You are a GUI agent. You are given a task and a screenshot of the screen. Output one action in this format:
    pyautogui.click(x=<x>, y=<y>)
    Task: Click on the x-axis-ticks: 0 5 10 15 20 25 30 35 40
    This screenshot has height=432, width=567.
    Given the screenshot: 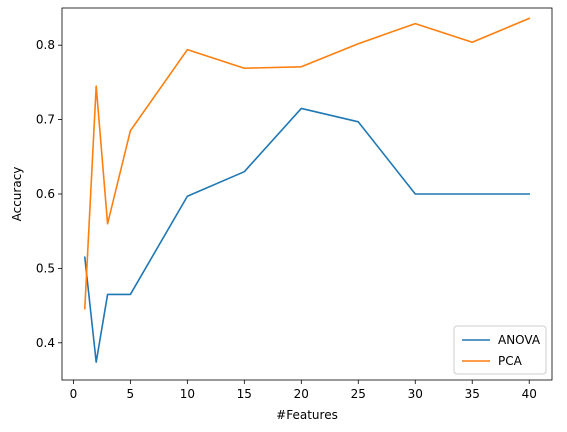 What is the action you would take?
    pyautogui.click(x=303, y=390)
    